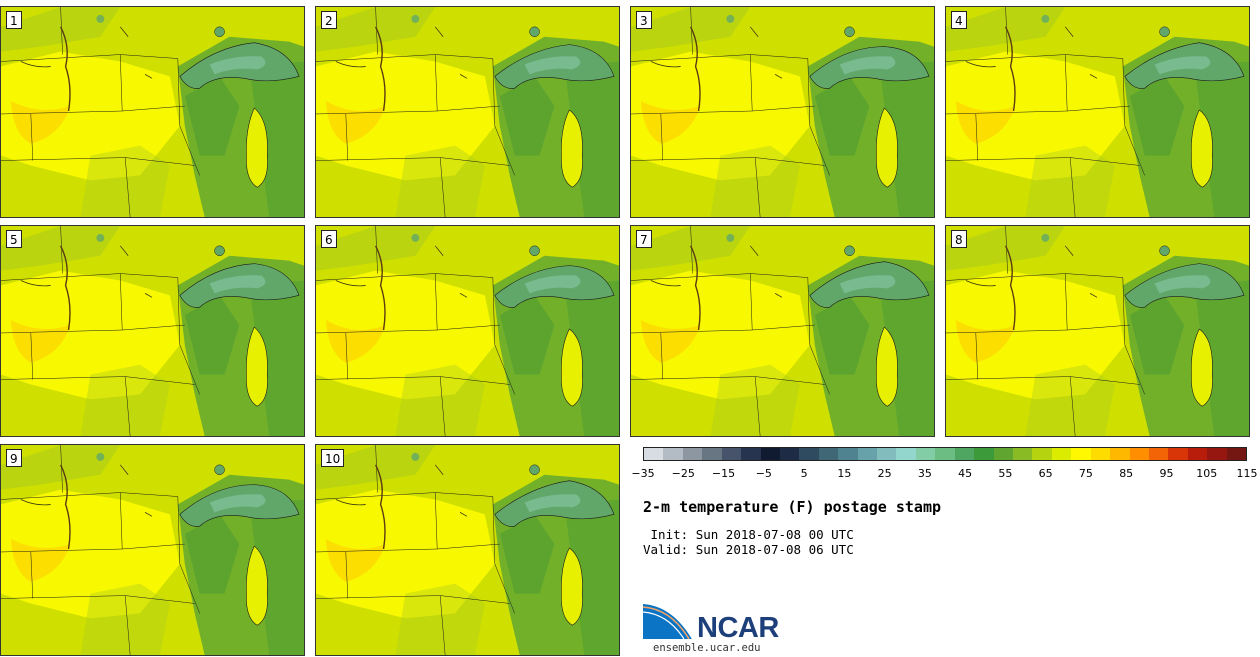 This screenshot has width=1260, height=657. Describe the element at coordinates (644, 20) in the screenshot. I see `member-number-label: 3` at that location.